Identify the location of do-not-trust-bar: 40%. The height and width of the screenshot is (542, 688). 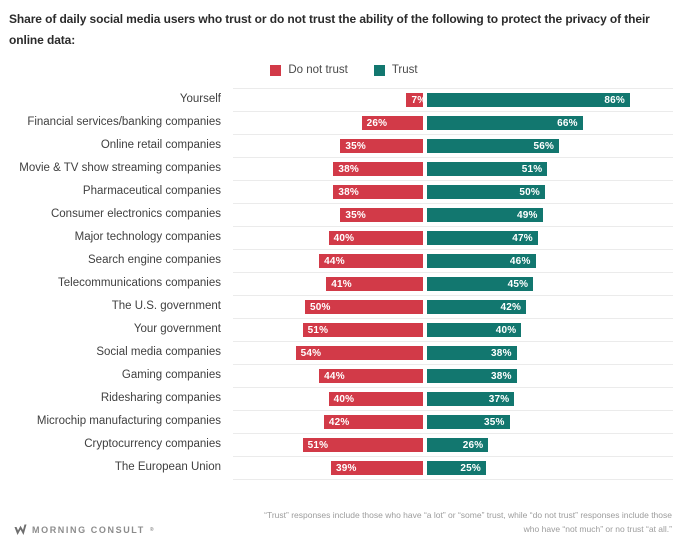
(375, 399).